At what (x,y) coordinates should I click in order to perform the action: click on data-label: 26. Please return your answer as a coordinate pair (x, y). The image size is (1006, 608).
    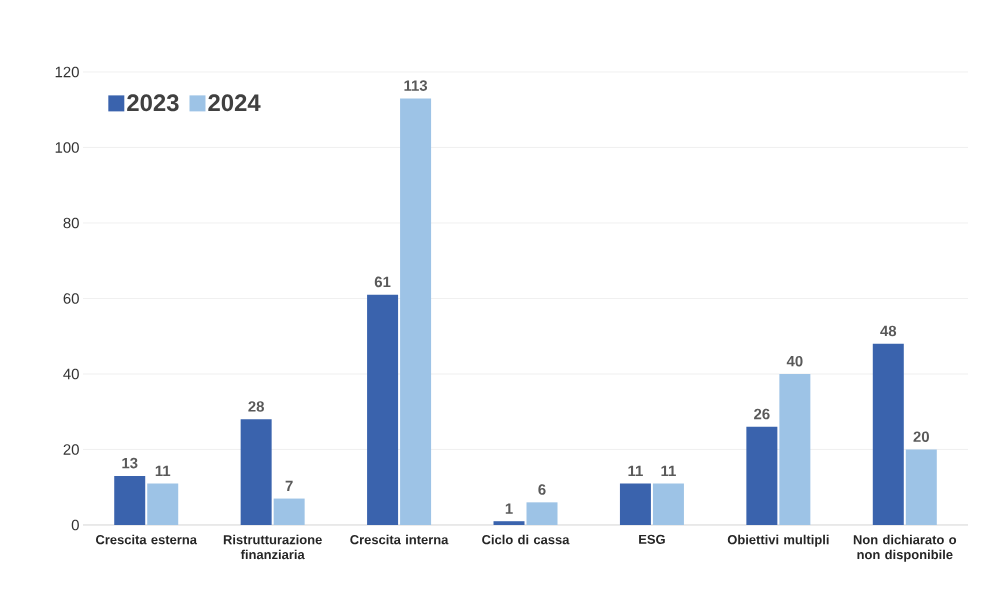
    Looking at the image, I should click on (762, 414).